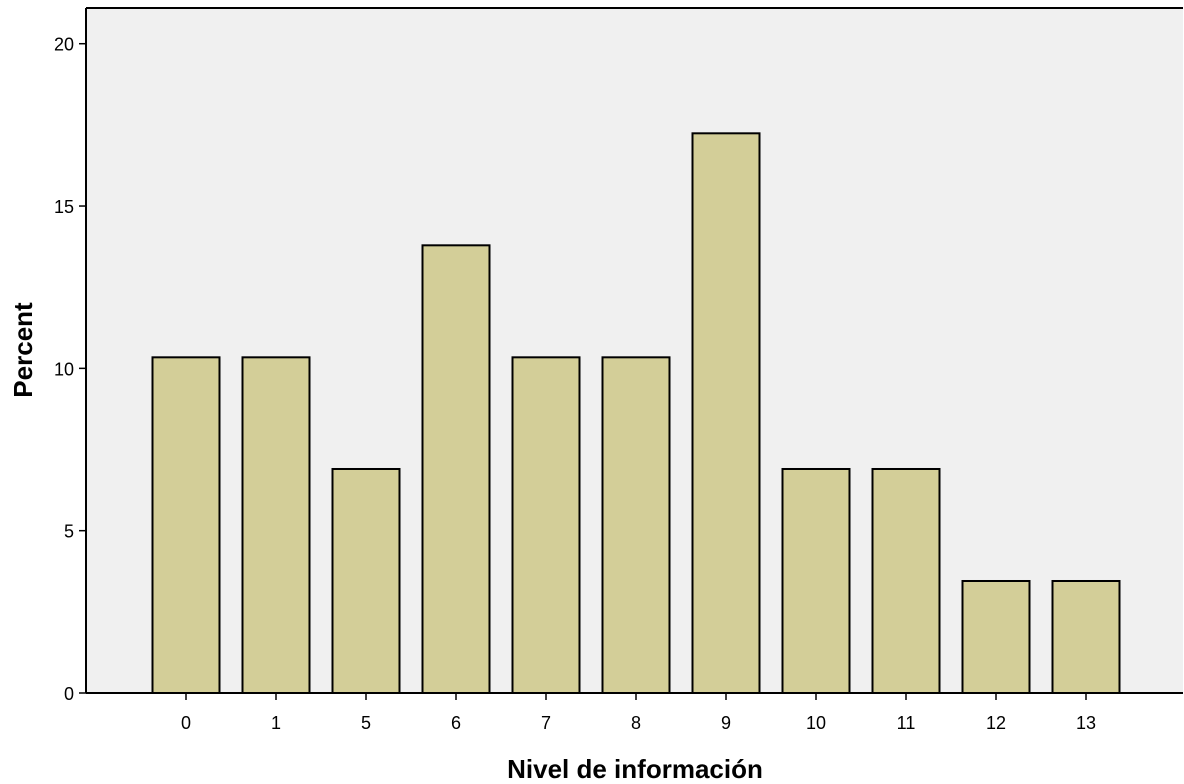 The width and height of the screenshot is (1184, 784). What do you see at coordinates (906, 723) in the screenshot?
I see `x-tick-label-11: 11` at bounding box center [906, 723].